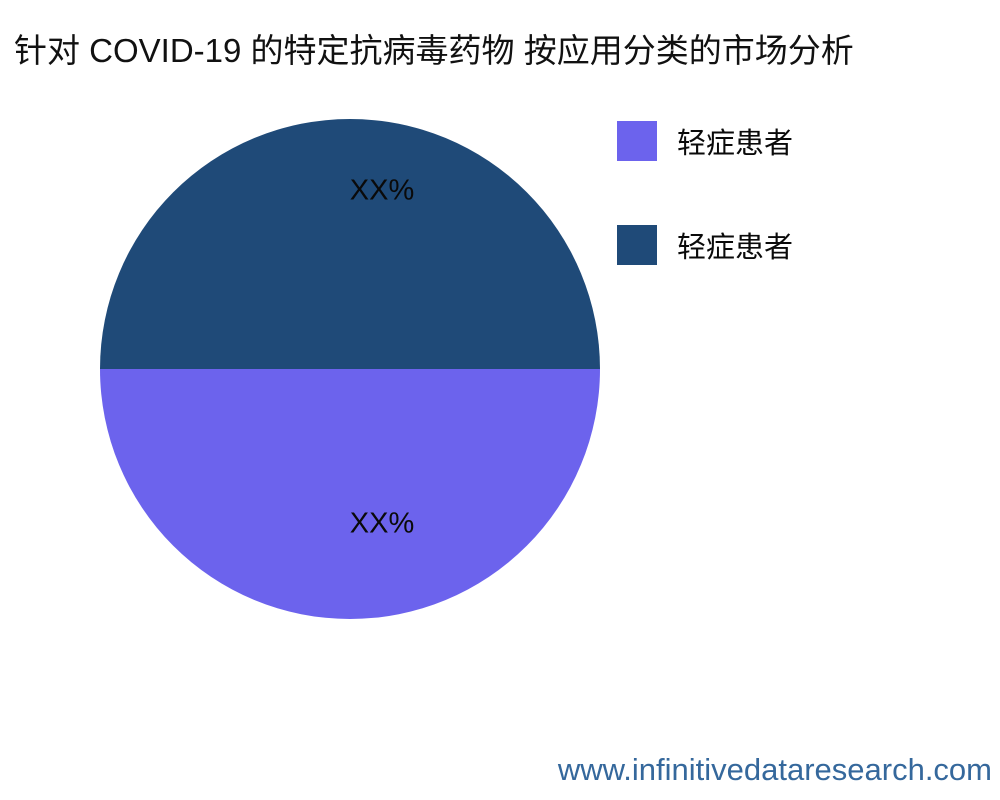 Image resolution: width=1000 pixels, height=800 pixels. Describe the element at coordinates (434, 50) in the screenshot. I see `chart-title: 针对 COVID-19 的特定抗病毒药物 按应用分类的市场分析` at that location.